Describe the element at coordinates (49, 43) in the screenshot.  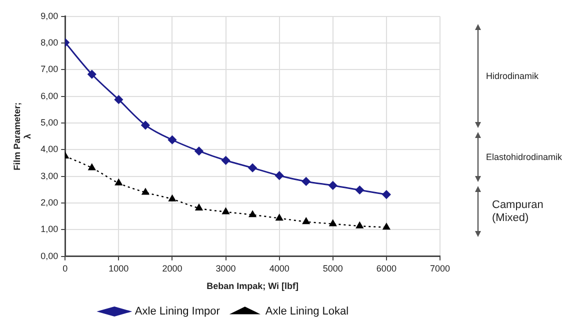
I see `y-tick-label: 8,00` at that location.